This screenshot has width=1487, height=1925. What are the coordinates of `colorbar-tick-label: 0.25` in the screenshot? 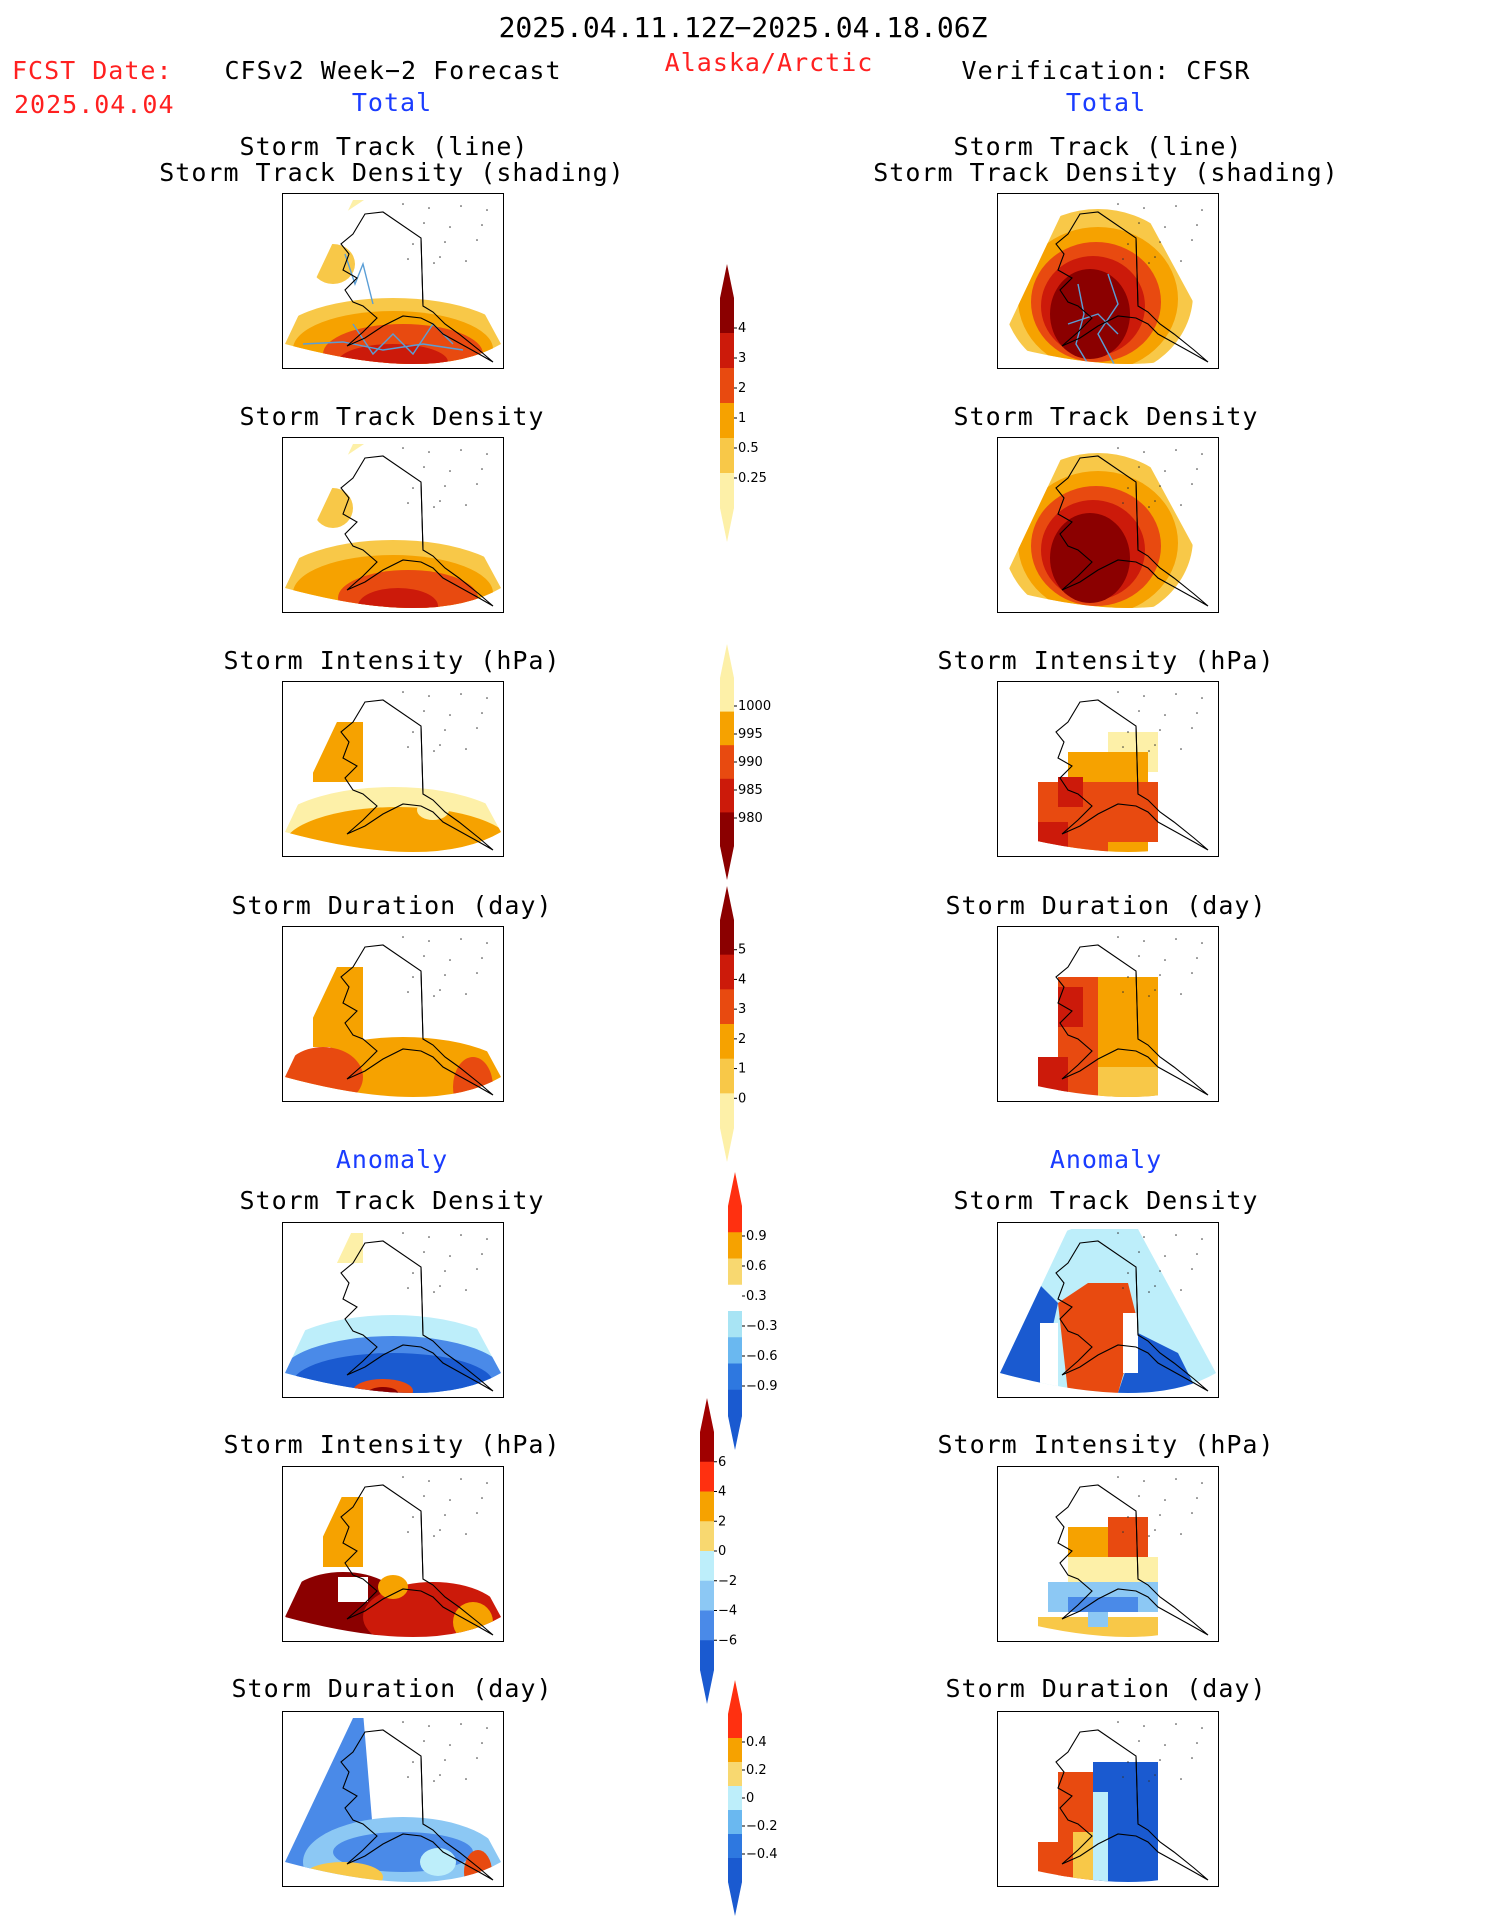 It's located at (752, 478).